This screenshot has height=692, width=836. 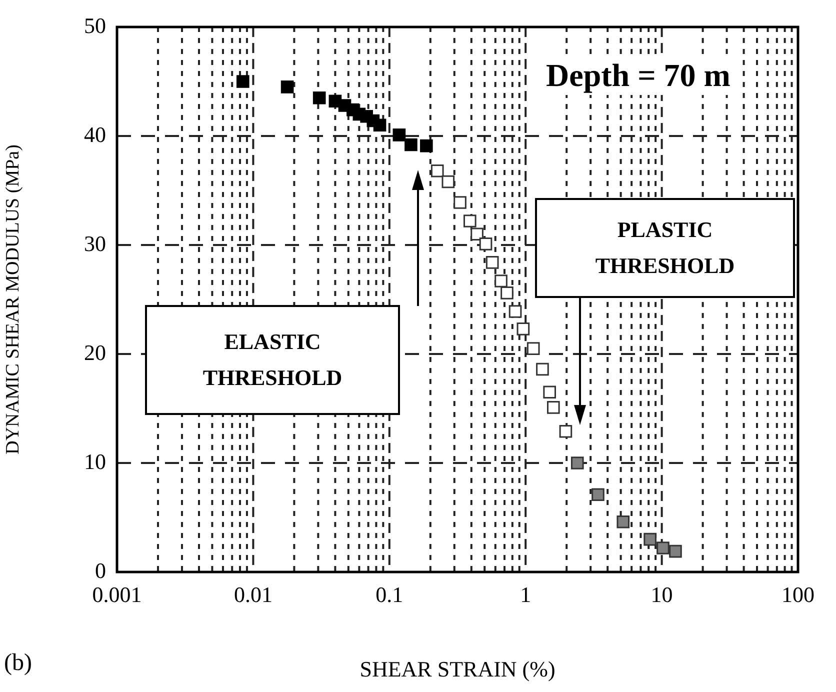 What do you see at coordinates (458, 669) in the screenshot?
I see `x-axis-title: SHEAR STRAIN (%)` at bounding box center [458, 669].